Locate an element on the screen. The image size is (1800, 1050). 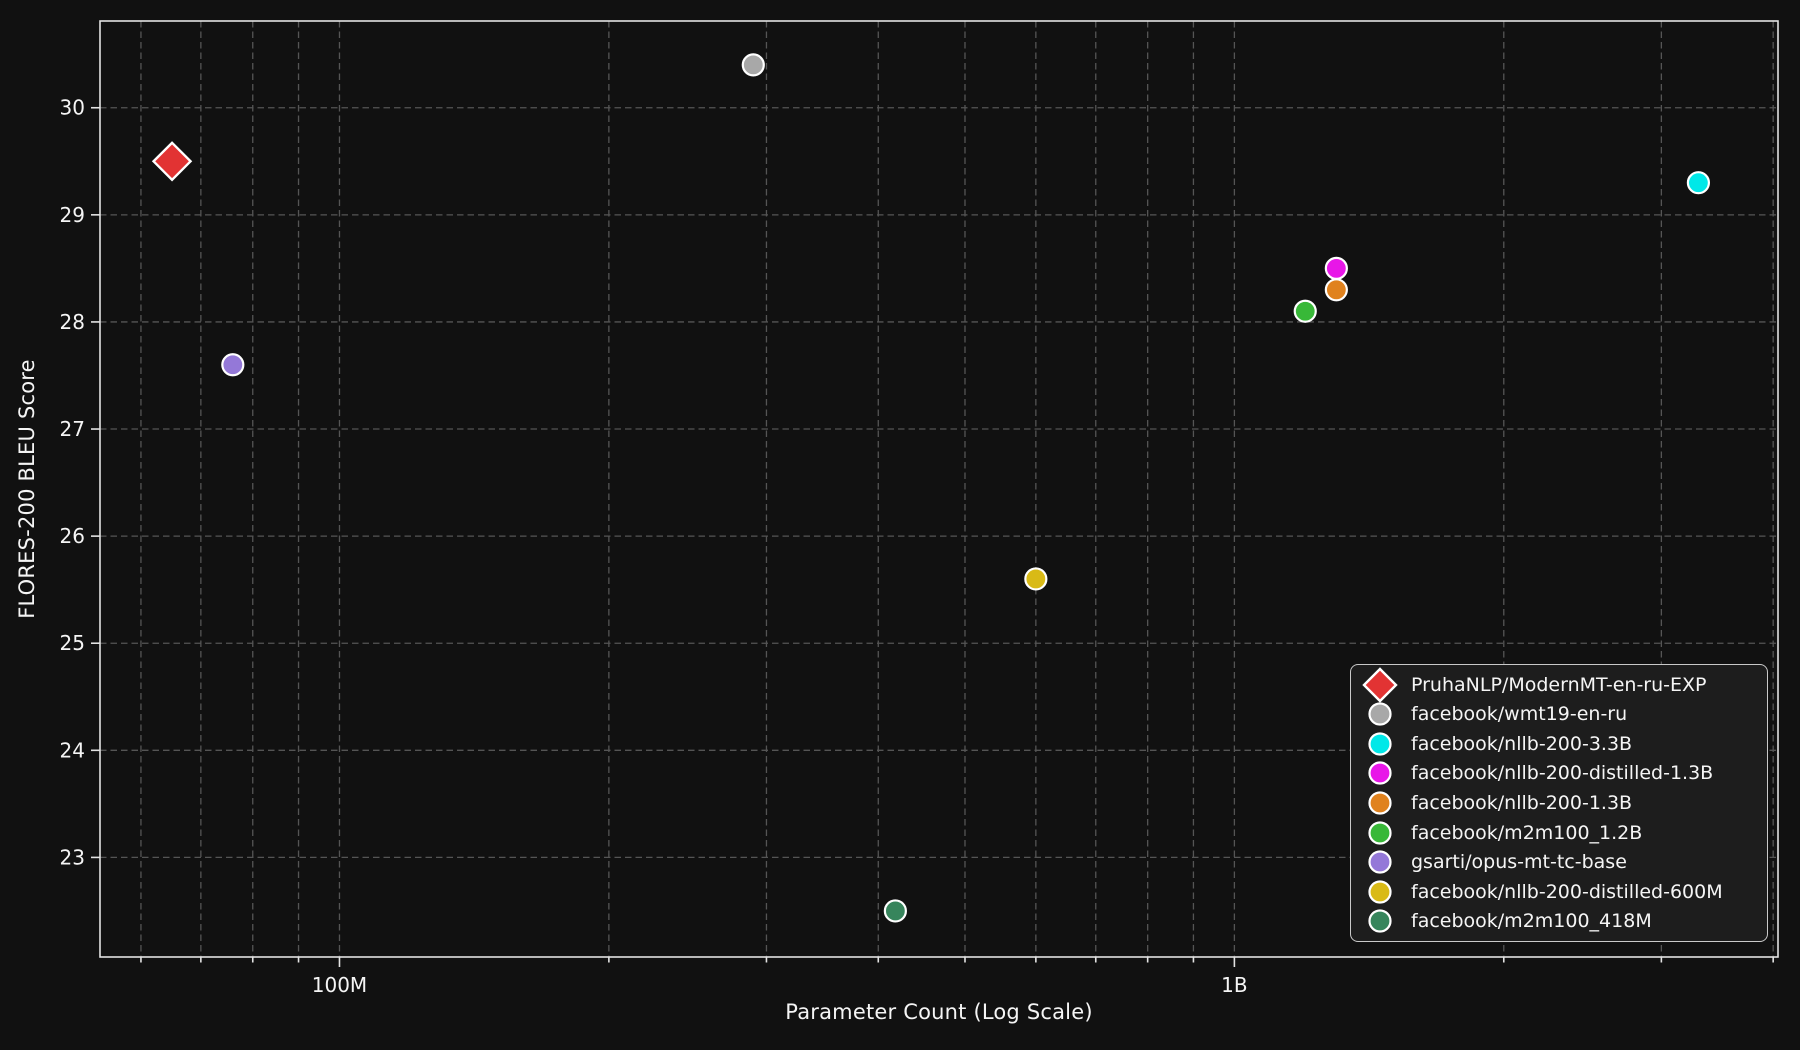
legend-label: PruhaNLP/ModernMT-en-ru-EXP is located at coordinates (1559, 684).